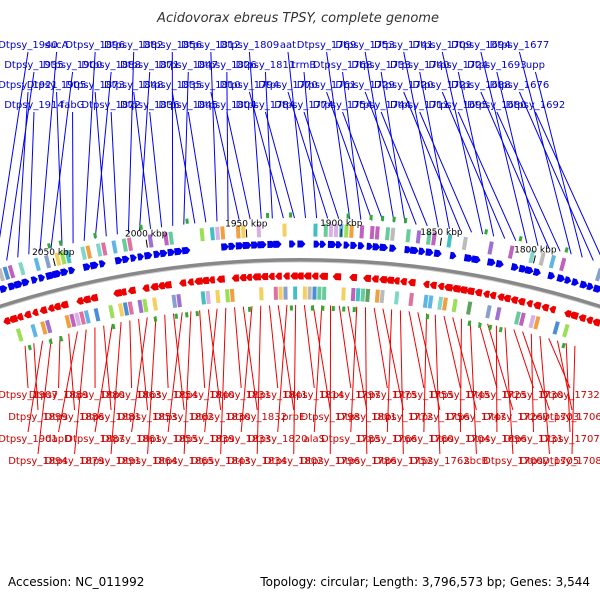 The image size is (600, 600). Describe the element at coordinates (132, 439) in the screenshot. I see `gene-label-dtpsy-1861: Dtpsy_1861` at that location.